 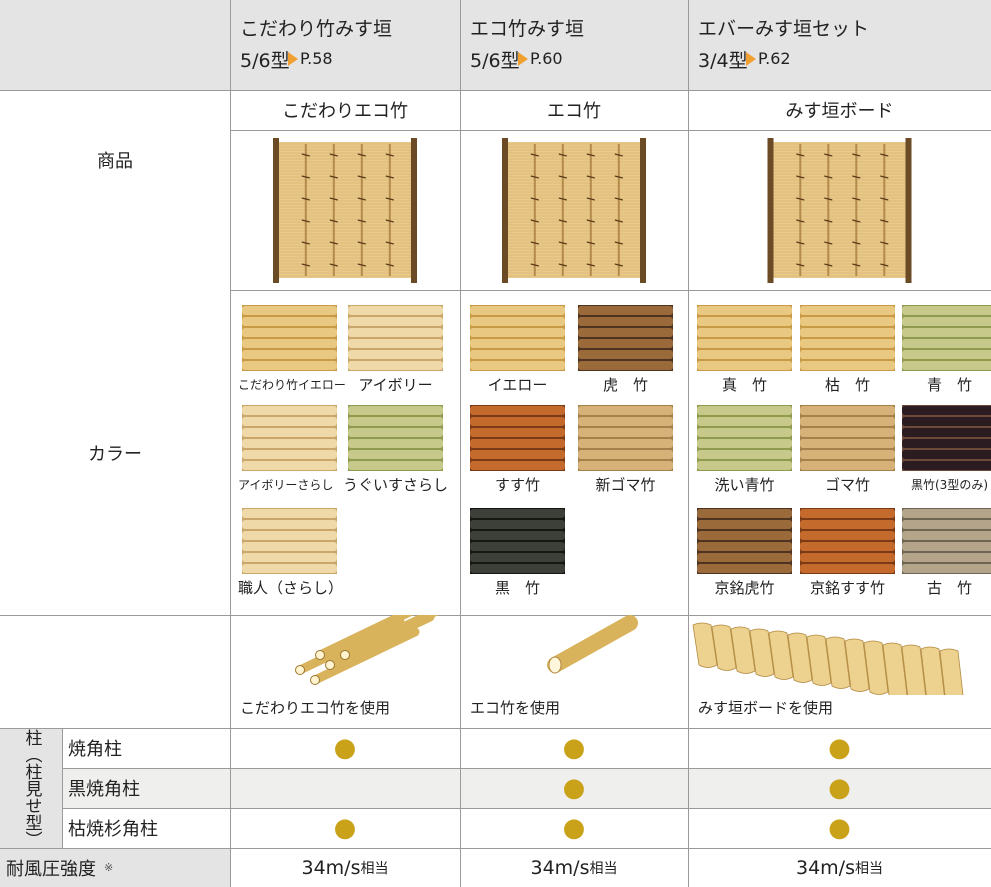 I want to click on color-name: 青 竹, so click(x=949, y=384).